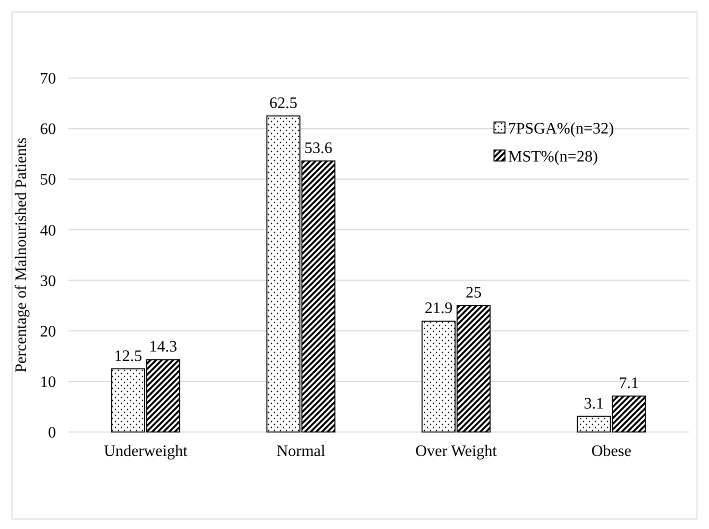 Image resolution: width=709 pixels, height=529 pixels. Describe the element at coordinates (553, 157) in the screenshot. I see `legend-label: MST%(n=28)` at that location.